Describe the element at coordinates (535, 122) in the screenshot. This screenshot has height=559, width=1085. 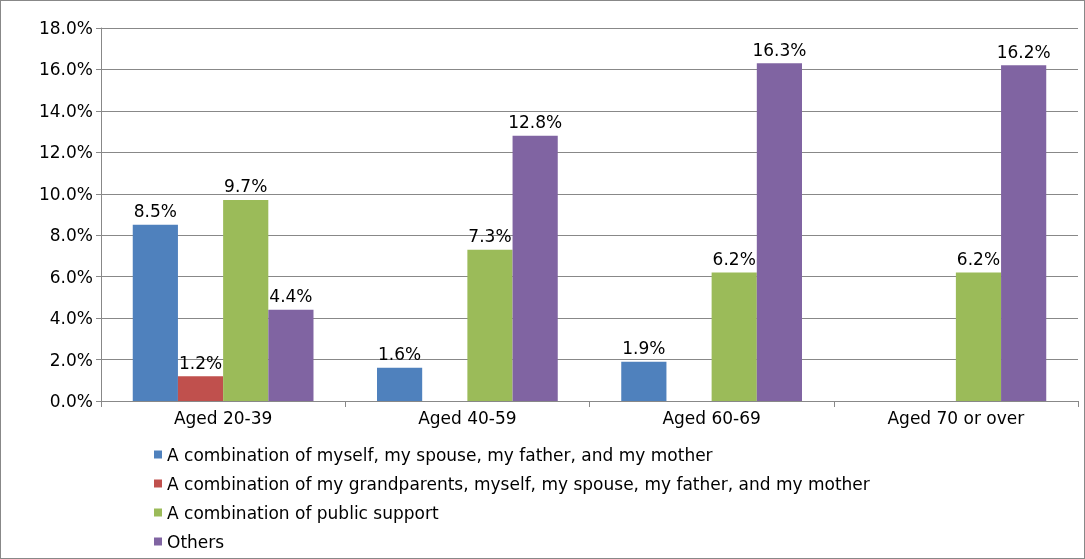
I see `data-label: 12.8%` at that location.